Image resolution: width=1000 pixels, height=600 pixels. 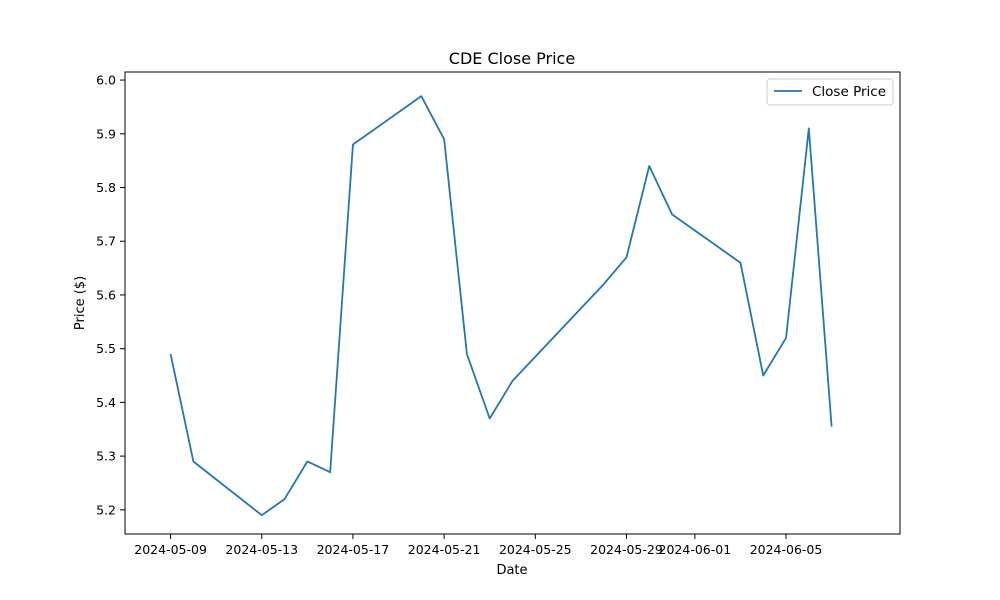 I want to click on x-axis-label: Date, so click(x=511, y=570).